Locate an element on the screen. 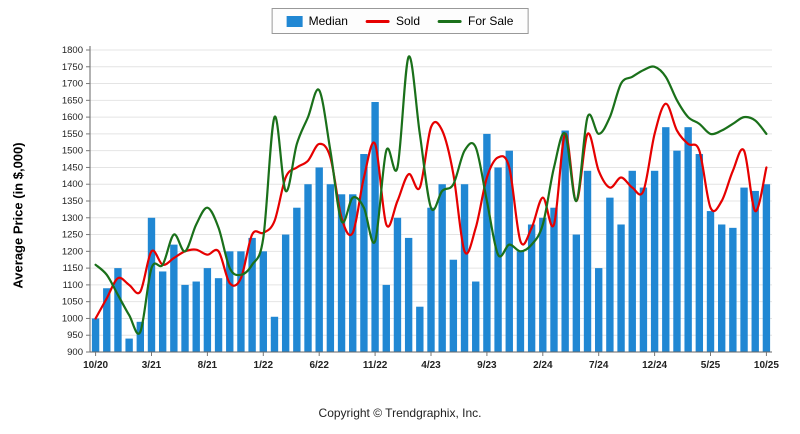 Image resolution: width=800 pixels, height=434 pixels. x-tick-label: 7/24 is located at coordinates (599, 365).